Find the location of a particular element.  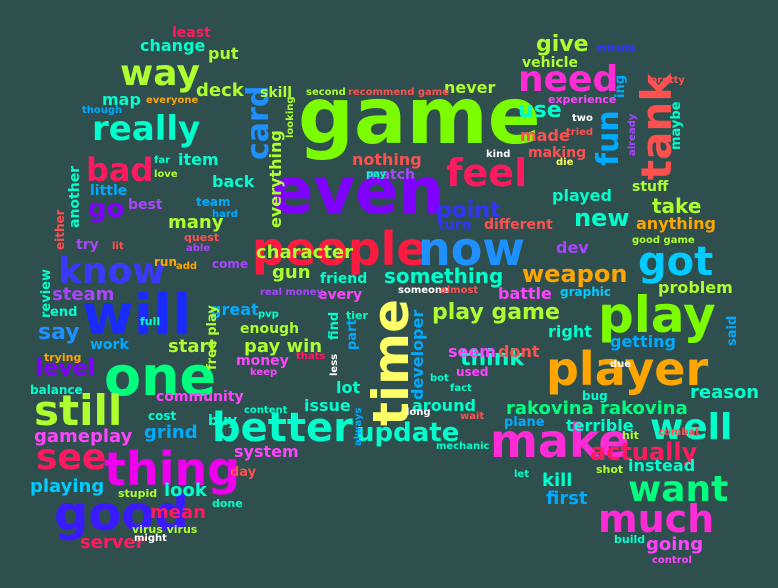

word: much is located at coordinates (656, 519).